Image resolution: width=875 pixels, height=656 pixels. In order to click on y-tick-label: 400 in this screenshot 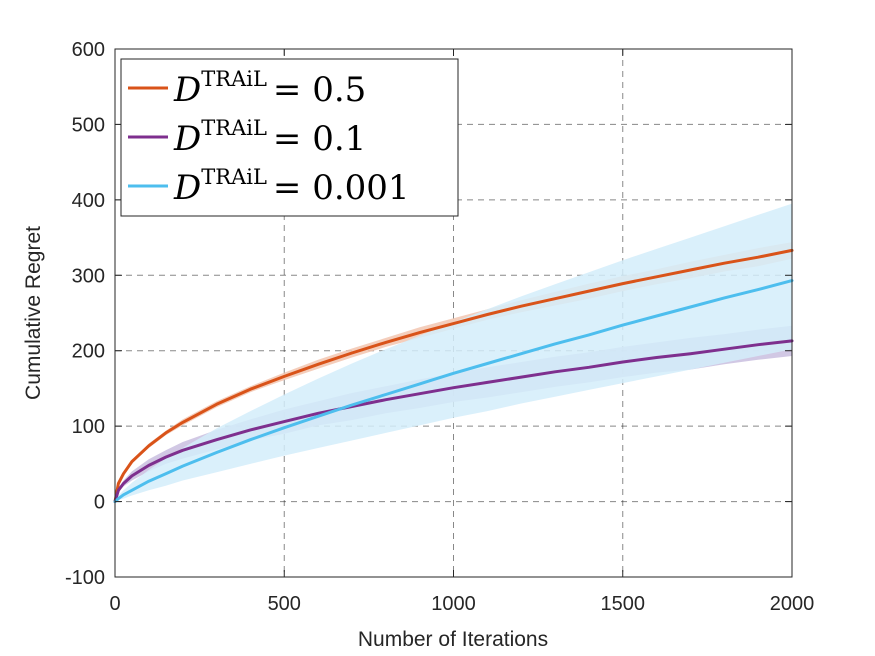, I will do `click(88, 201)`.